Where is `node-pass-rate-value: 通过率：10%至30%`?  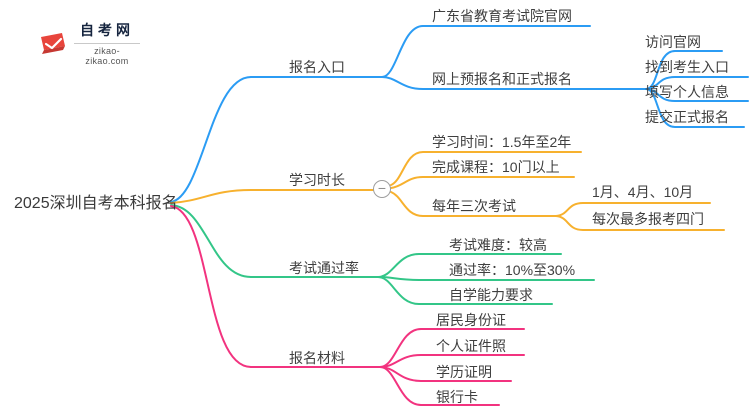 node-pass-rate-value: 通过率：10%至30% is located at coordinates (512, 270).